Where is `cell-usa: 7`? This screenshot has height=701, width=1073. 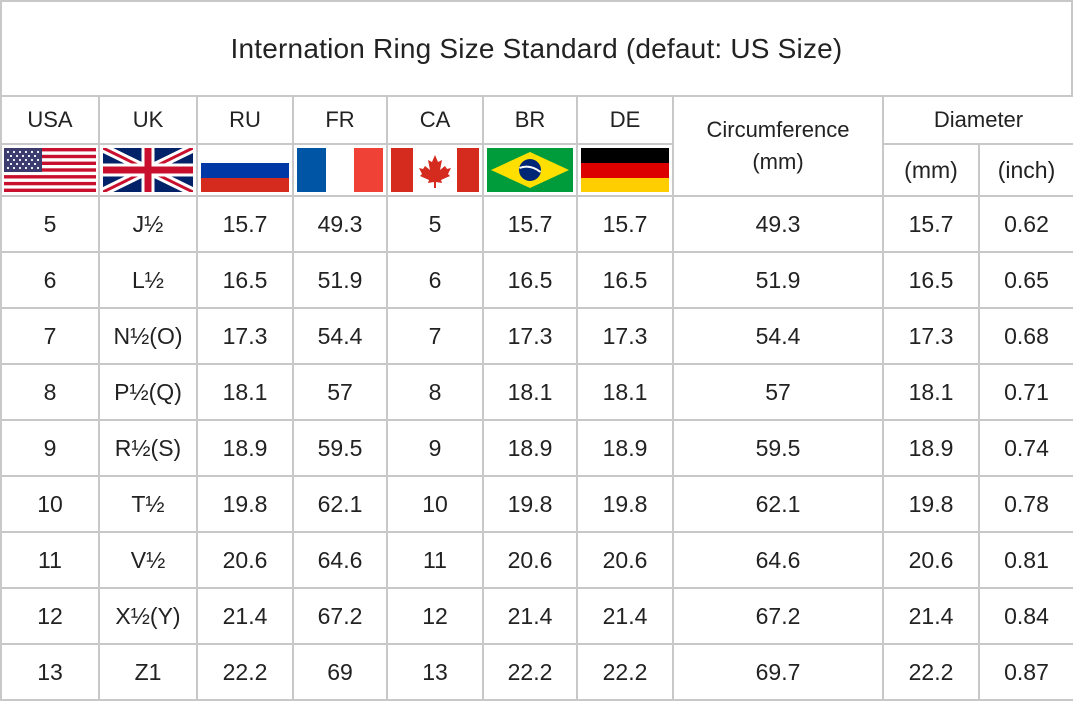 cell-usa: 7 is located at coordinates (50, 336).